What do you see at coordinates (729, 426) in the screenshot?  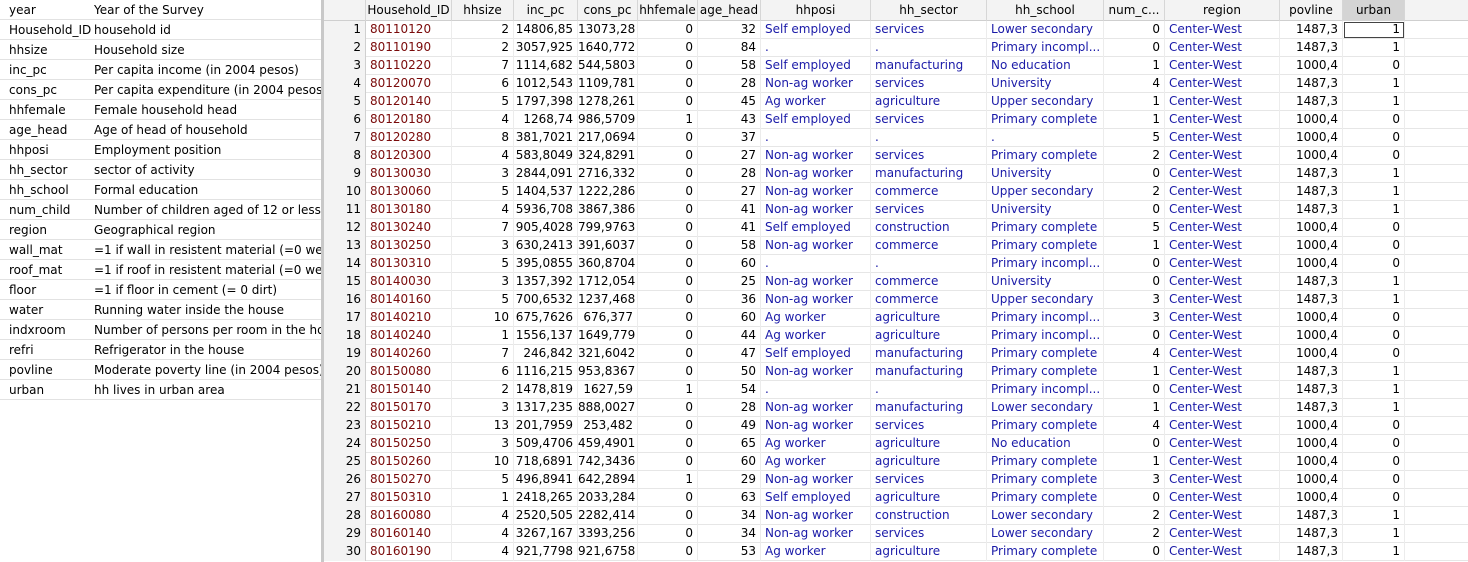 I see `data-cell: 49` at bounding box center [729, 426].